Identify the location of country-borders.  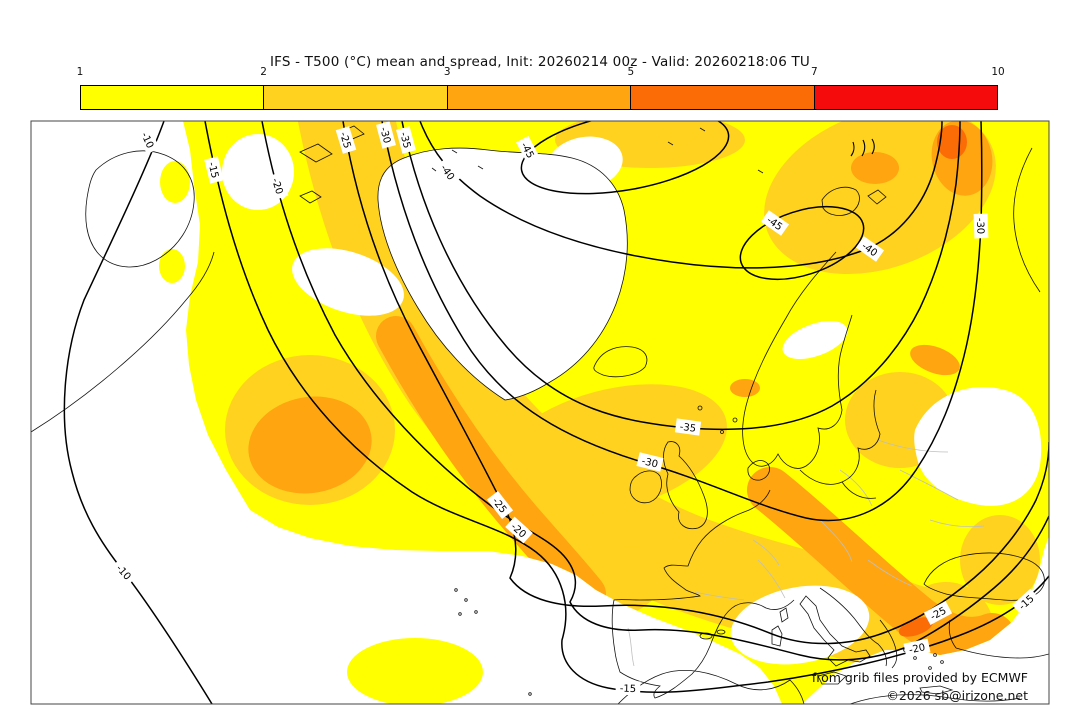
(806, 553).